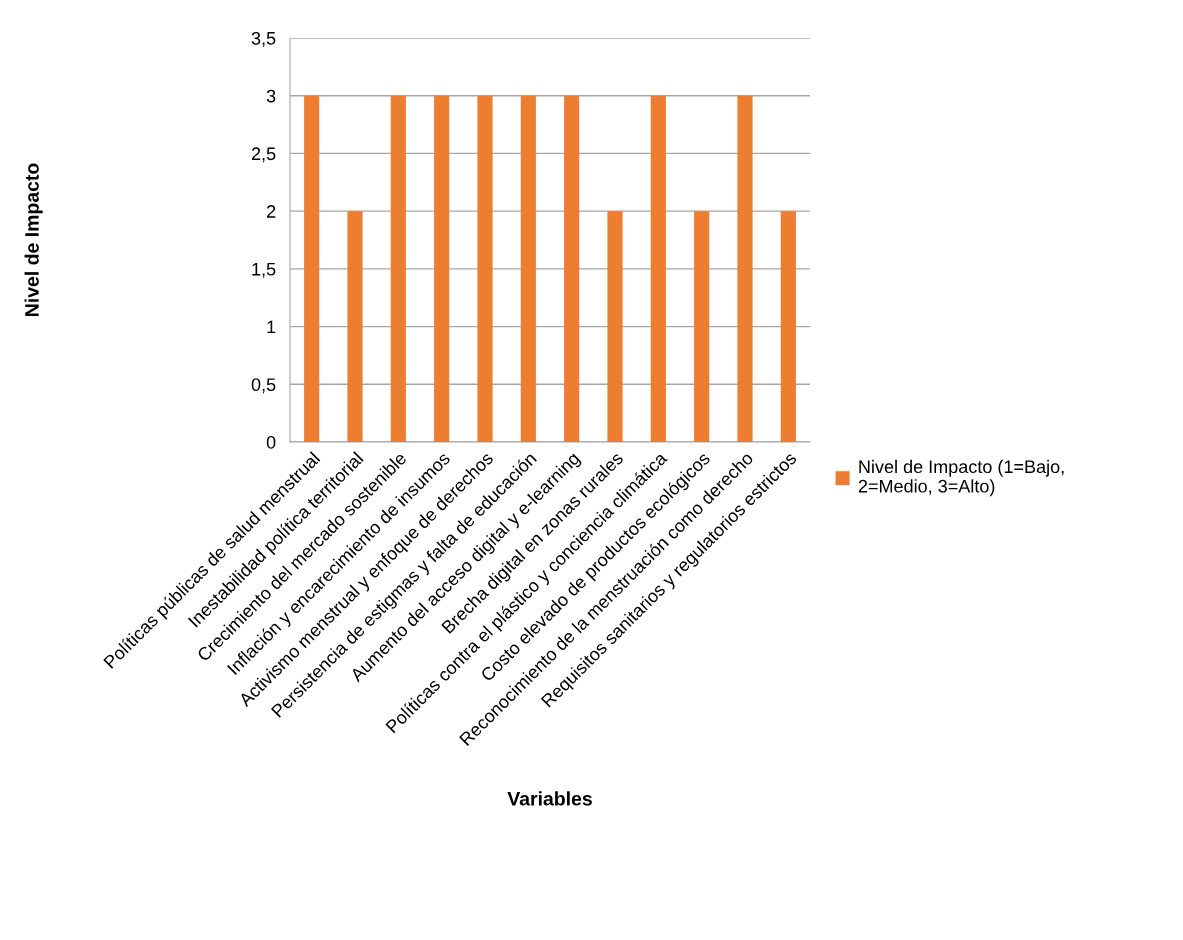 The height and width of the screenshot is (940, 1183). What do you see at coordinates (961, 478) in the screenshot?
I see `legend-label: Nivel de Impacto (1=Bajo, 2=Medio, 3=Alto)` at bounding box center [961, 478].